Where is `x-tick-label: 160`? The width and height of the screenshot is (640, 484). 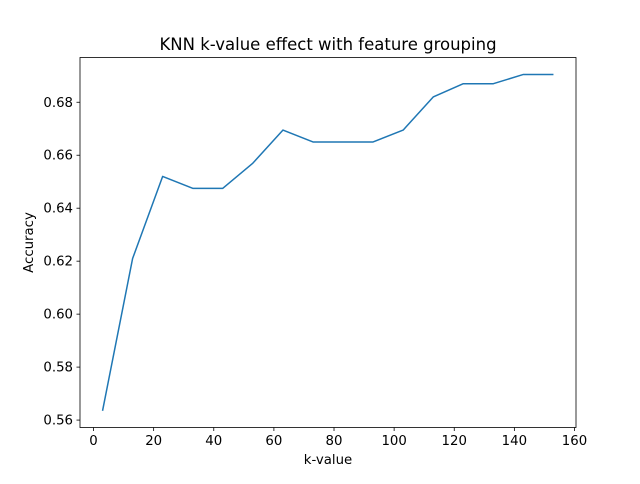
x-tick-label: 160 is located at coordinates (574, 441).